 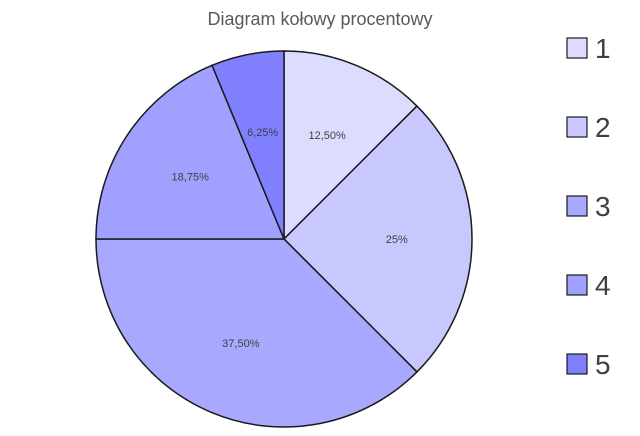 What do you see at coordinates (319, 19) in the screenshot?
I see `chart-title: Diagram kołowy procentowy` at bounding box center [319, 19].